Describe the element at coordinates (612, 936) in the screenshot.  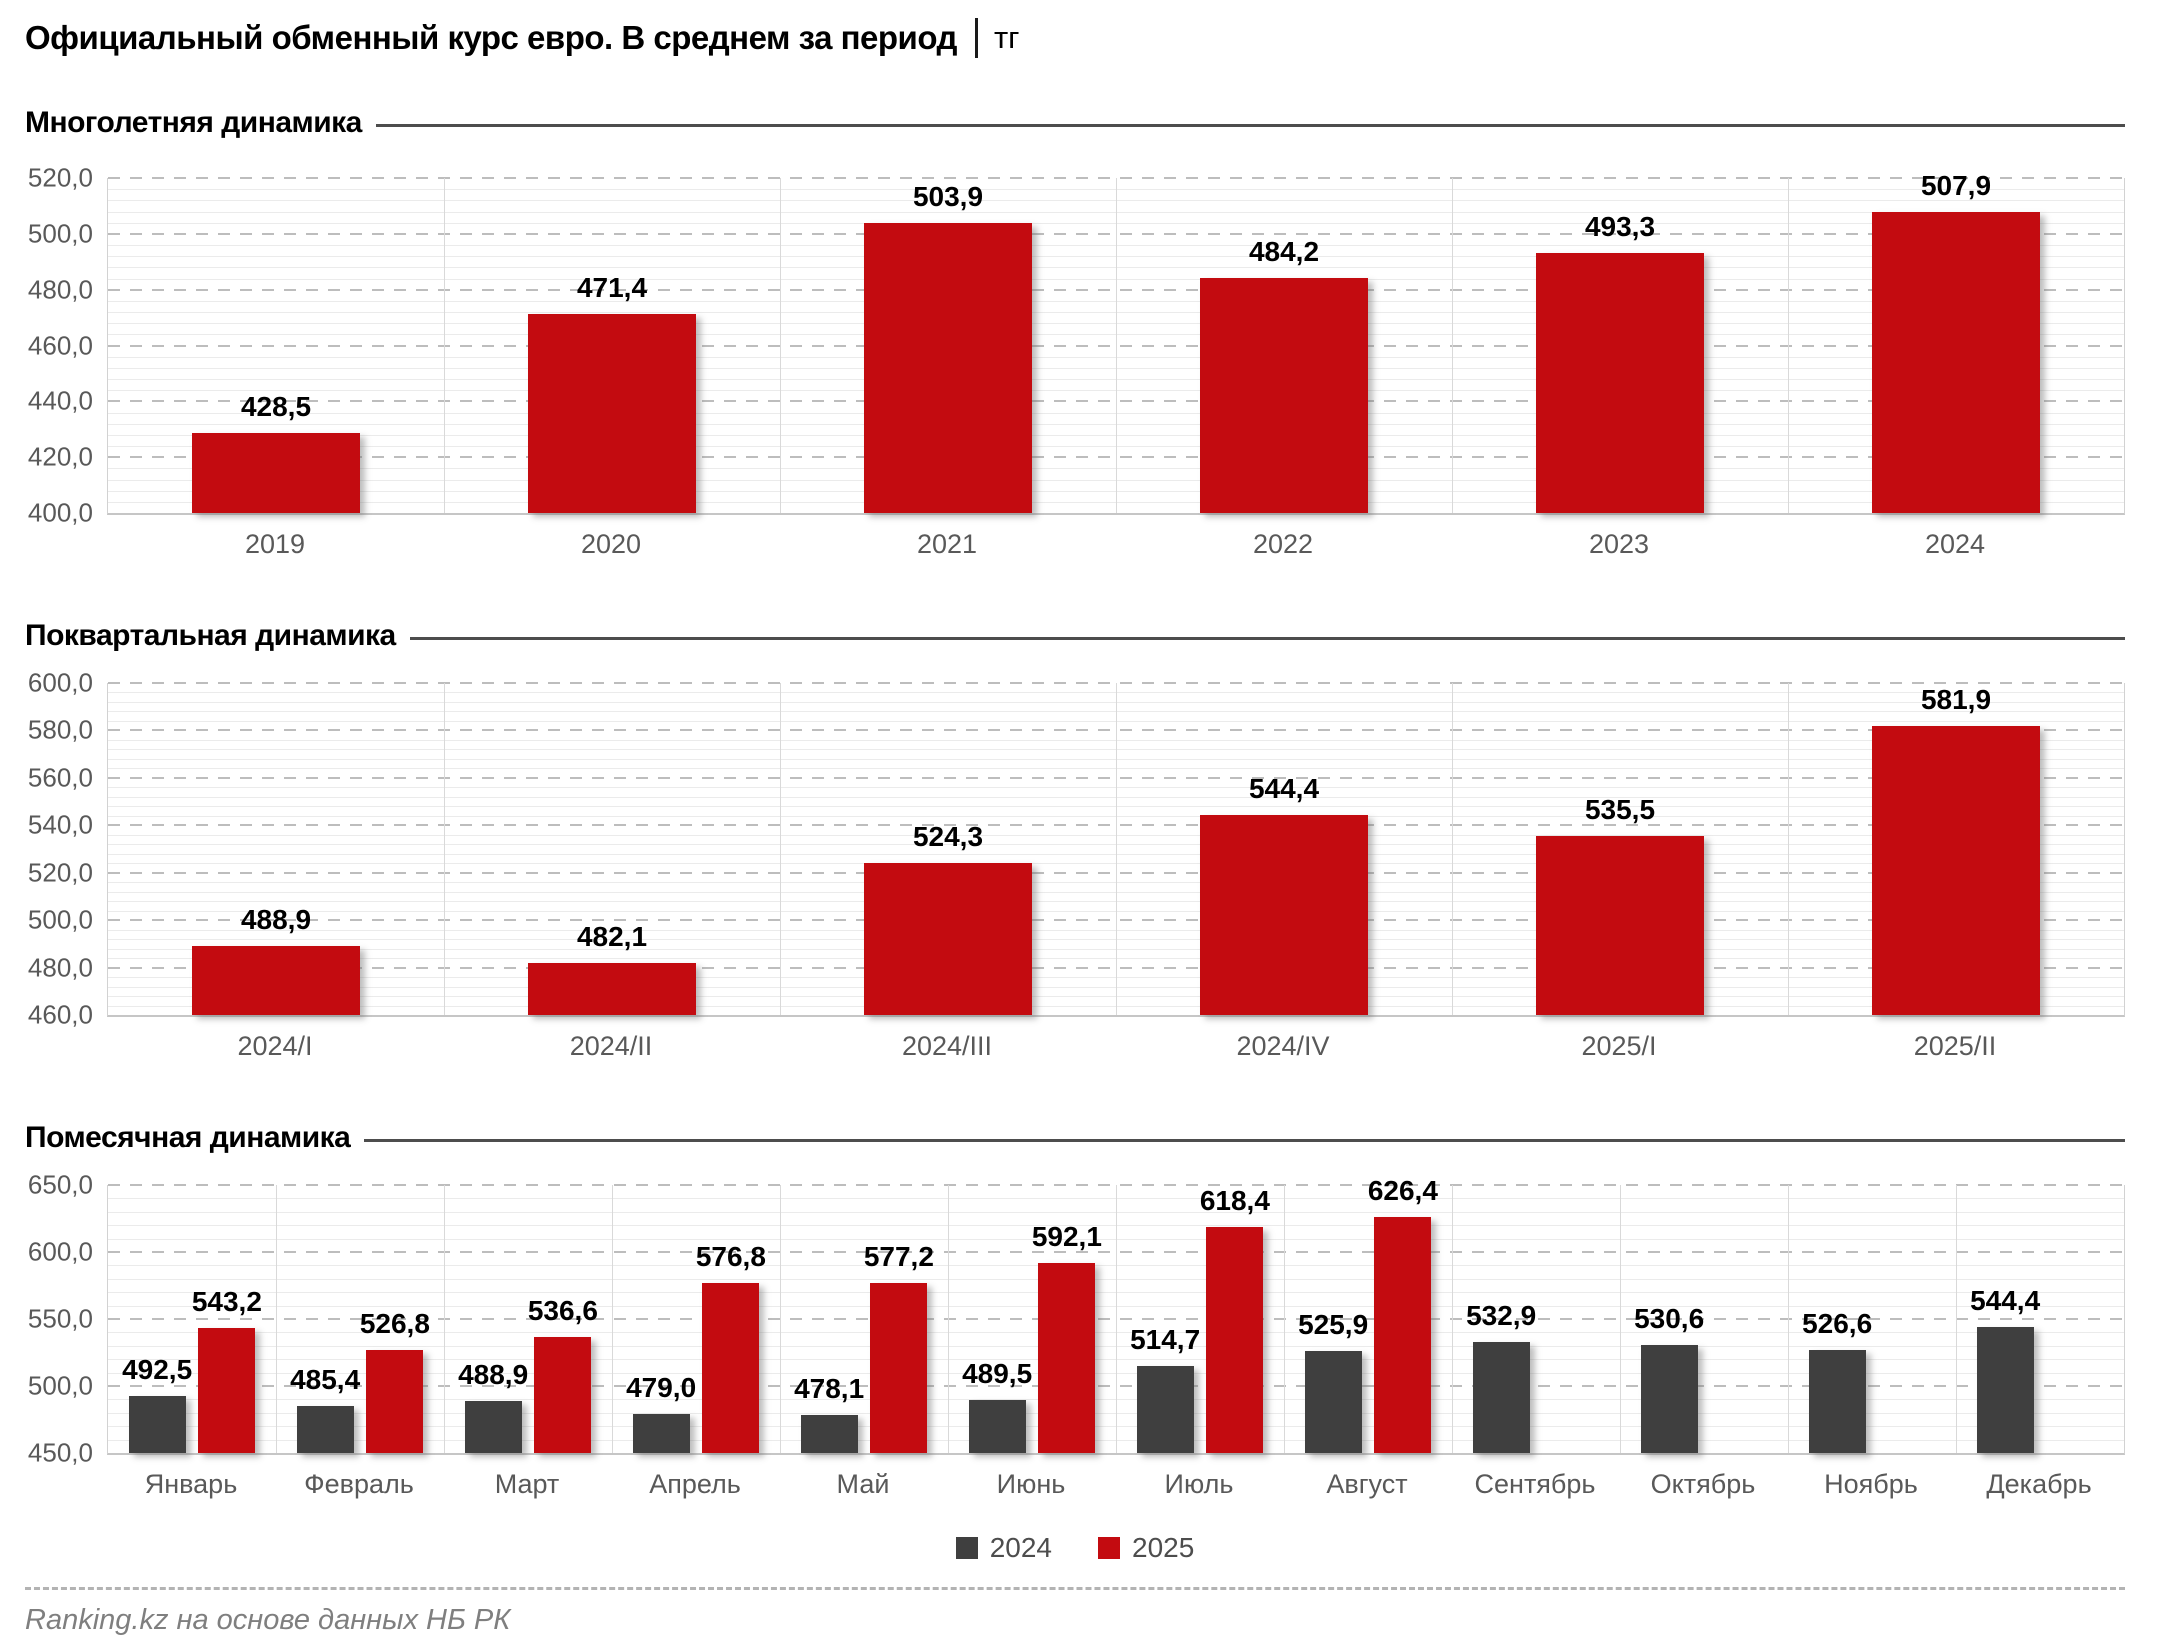
I see `bar-value-label: 482,1` at that location.